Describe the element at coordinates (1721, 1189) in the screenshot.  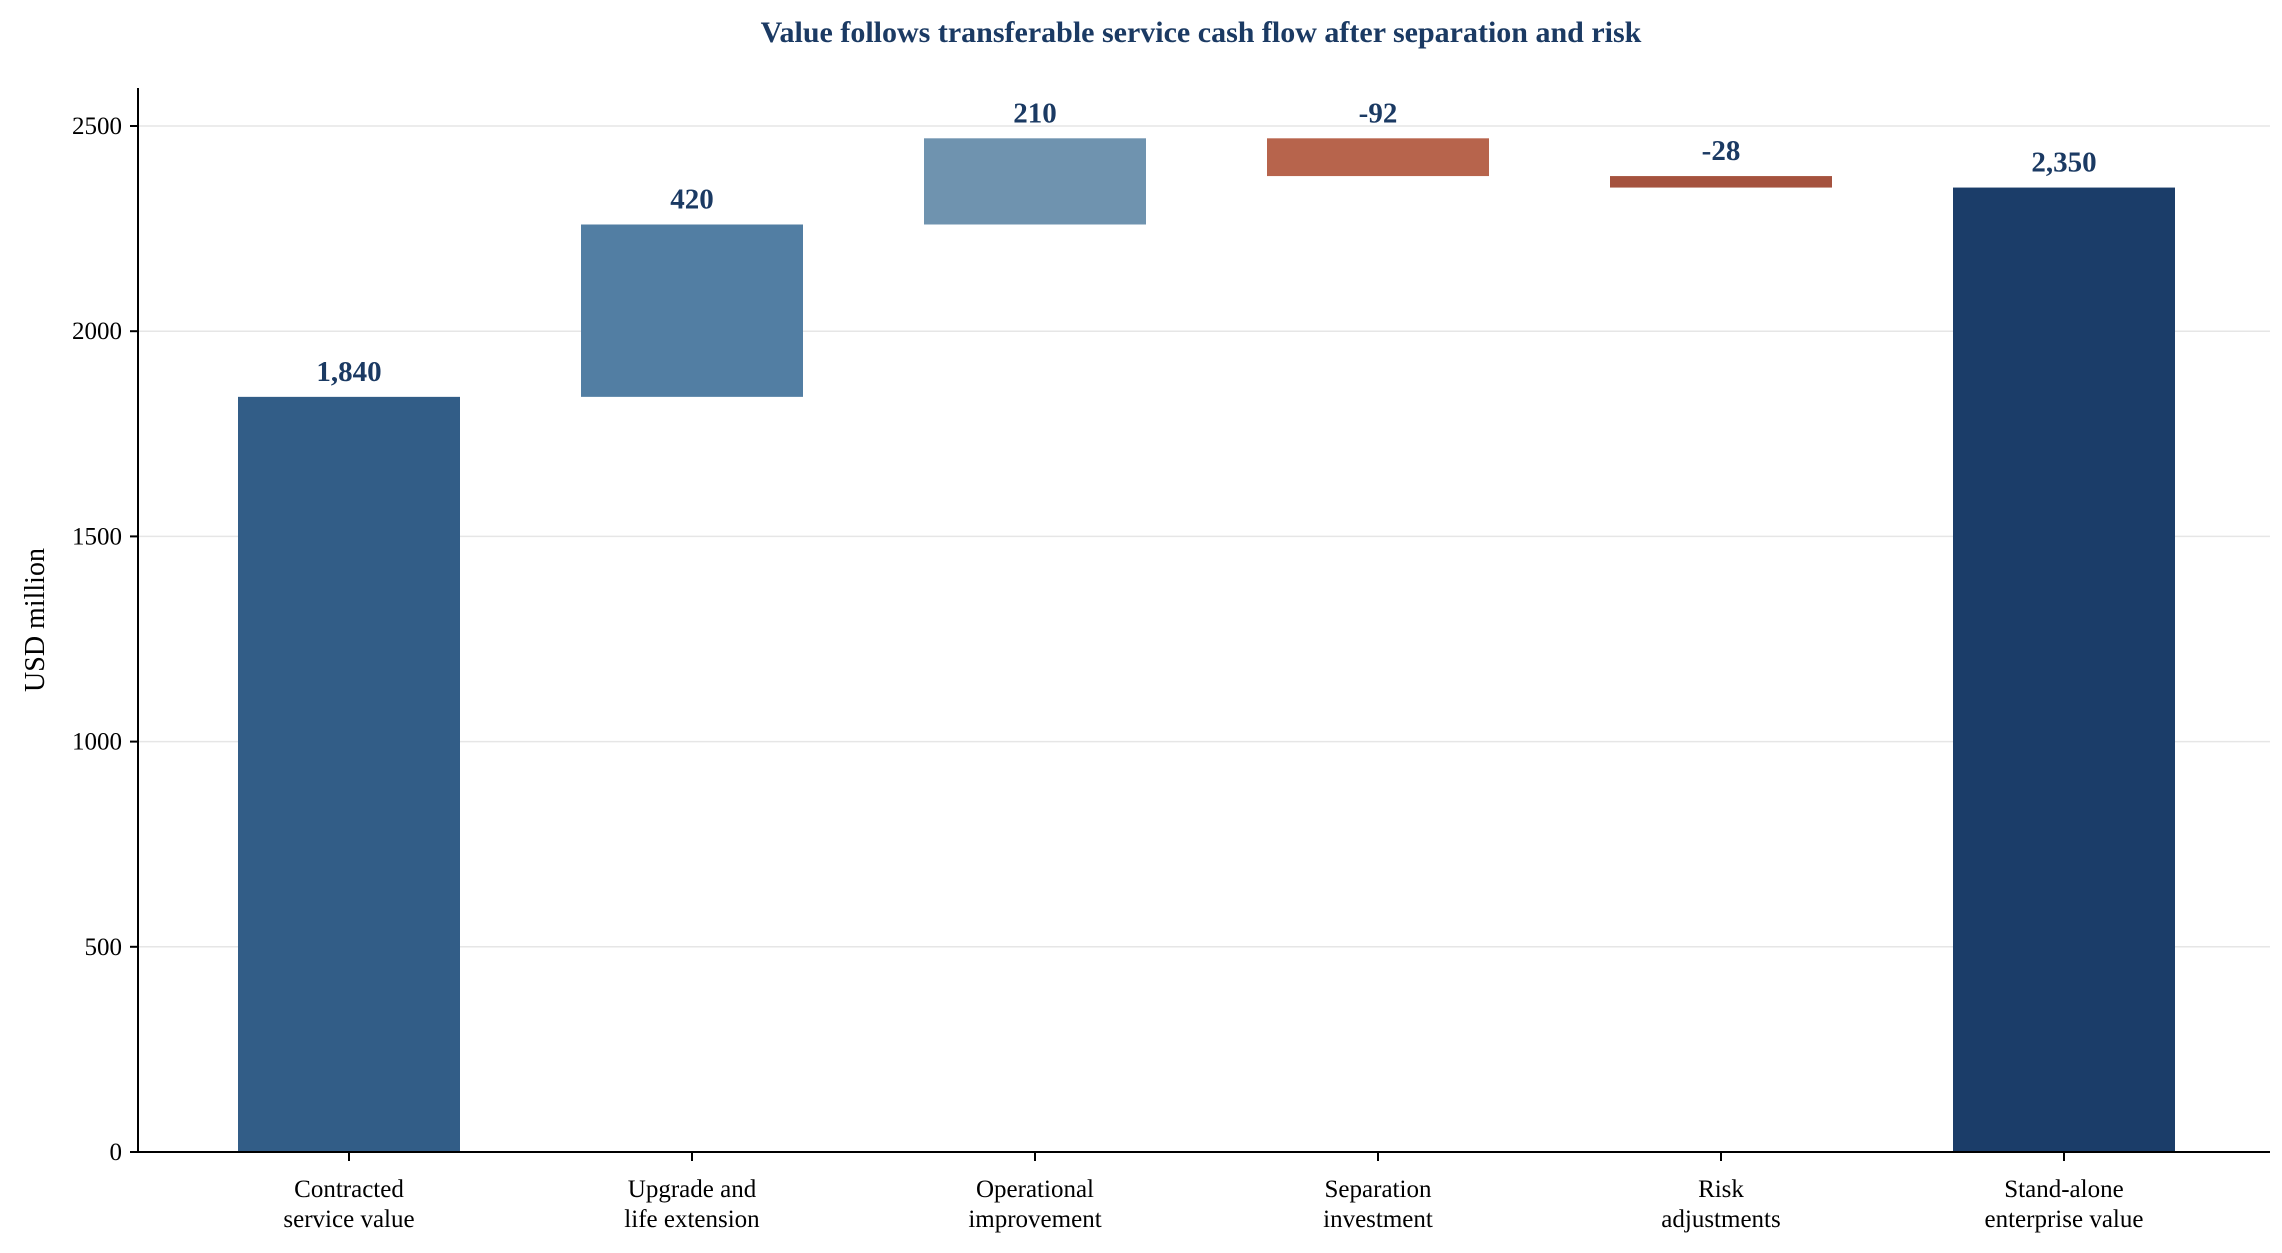
I see `x-tick-label: Risk` at that location.